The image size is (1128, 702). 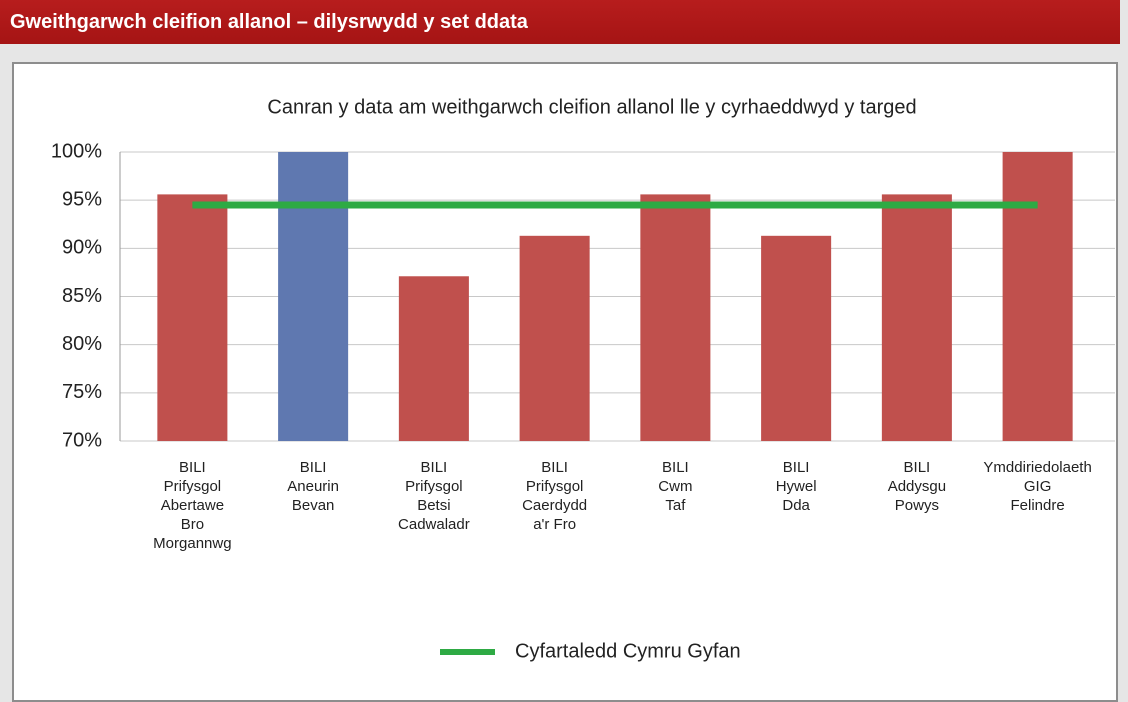 I want to click on y-tick-label: 100%, so click(x=76, y=151).